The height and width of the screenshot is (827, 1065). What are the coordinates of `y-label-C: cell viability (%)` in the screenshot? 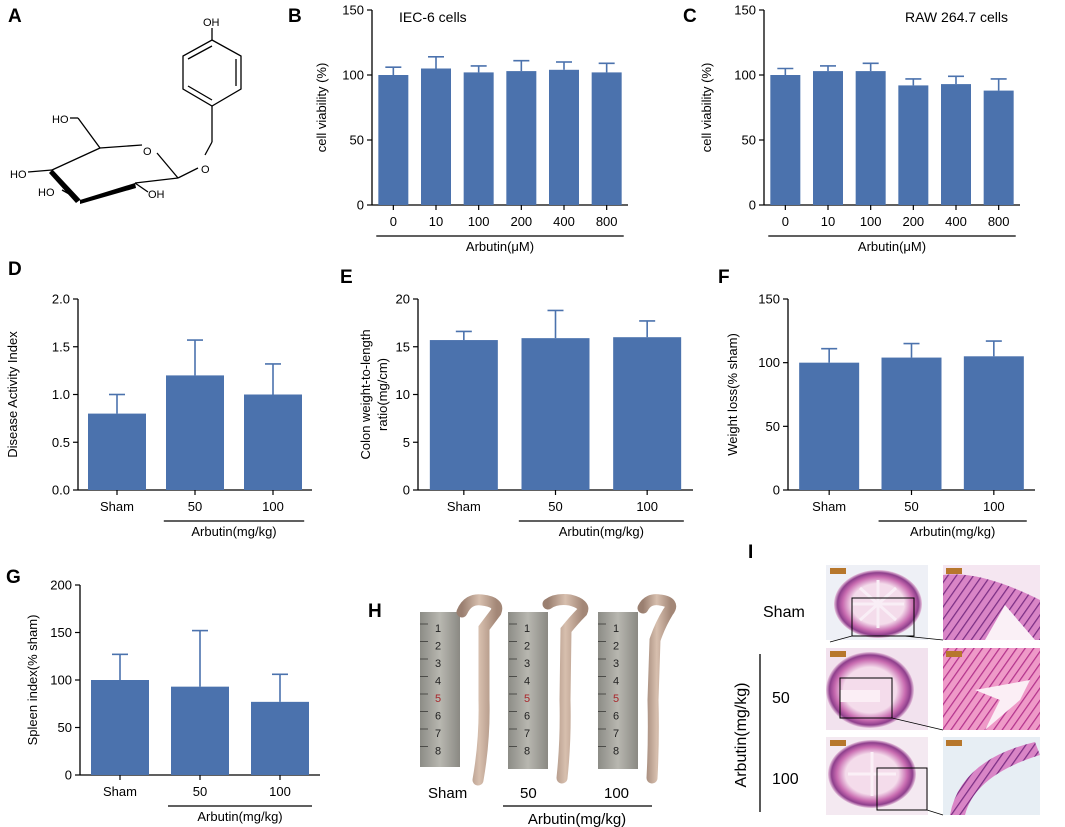 It's located at (706, 108).